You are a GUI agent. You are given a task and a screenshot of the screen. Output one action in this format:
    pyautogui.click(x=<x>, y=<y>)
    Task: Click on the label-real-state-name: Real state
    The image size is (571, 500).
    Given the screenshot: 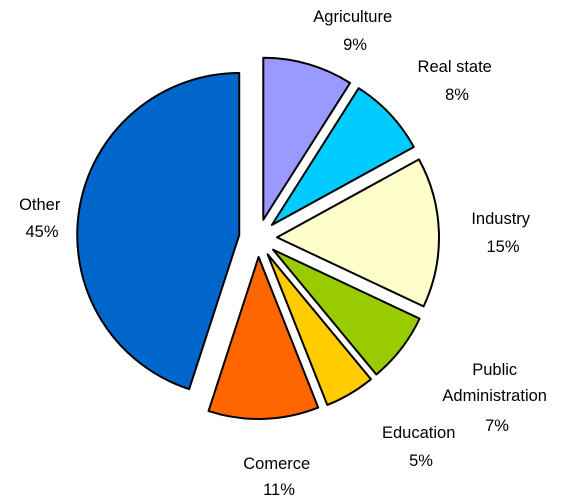 What is the action you would take?
    pyautogui.click(x=455, y=67)
    